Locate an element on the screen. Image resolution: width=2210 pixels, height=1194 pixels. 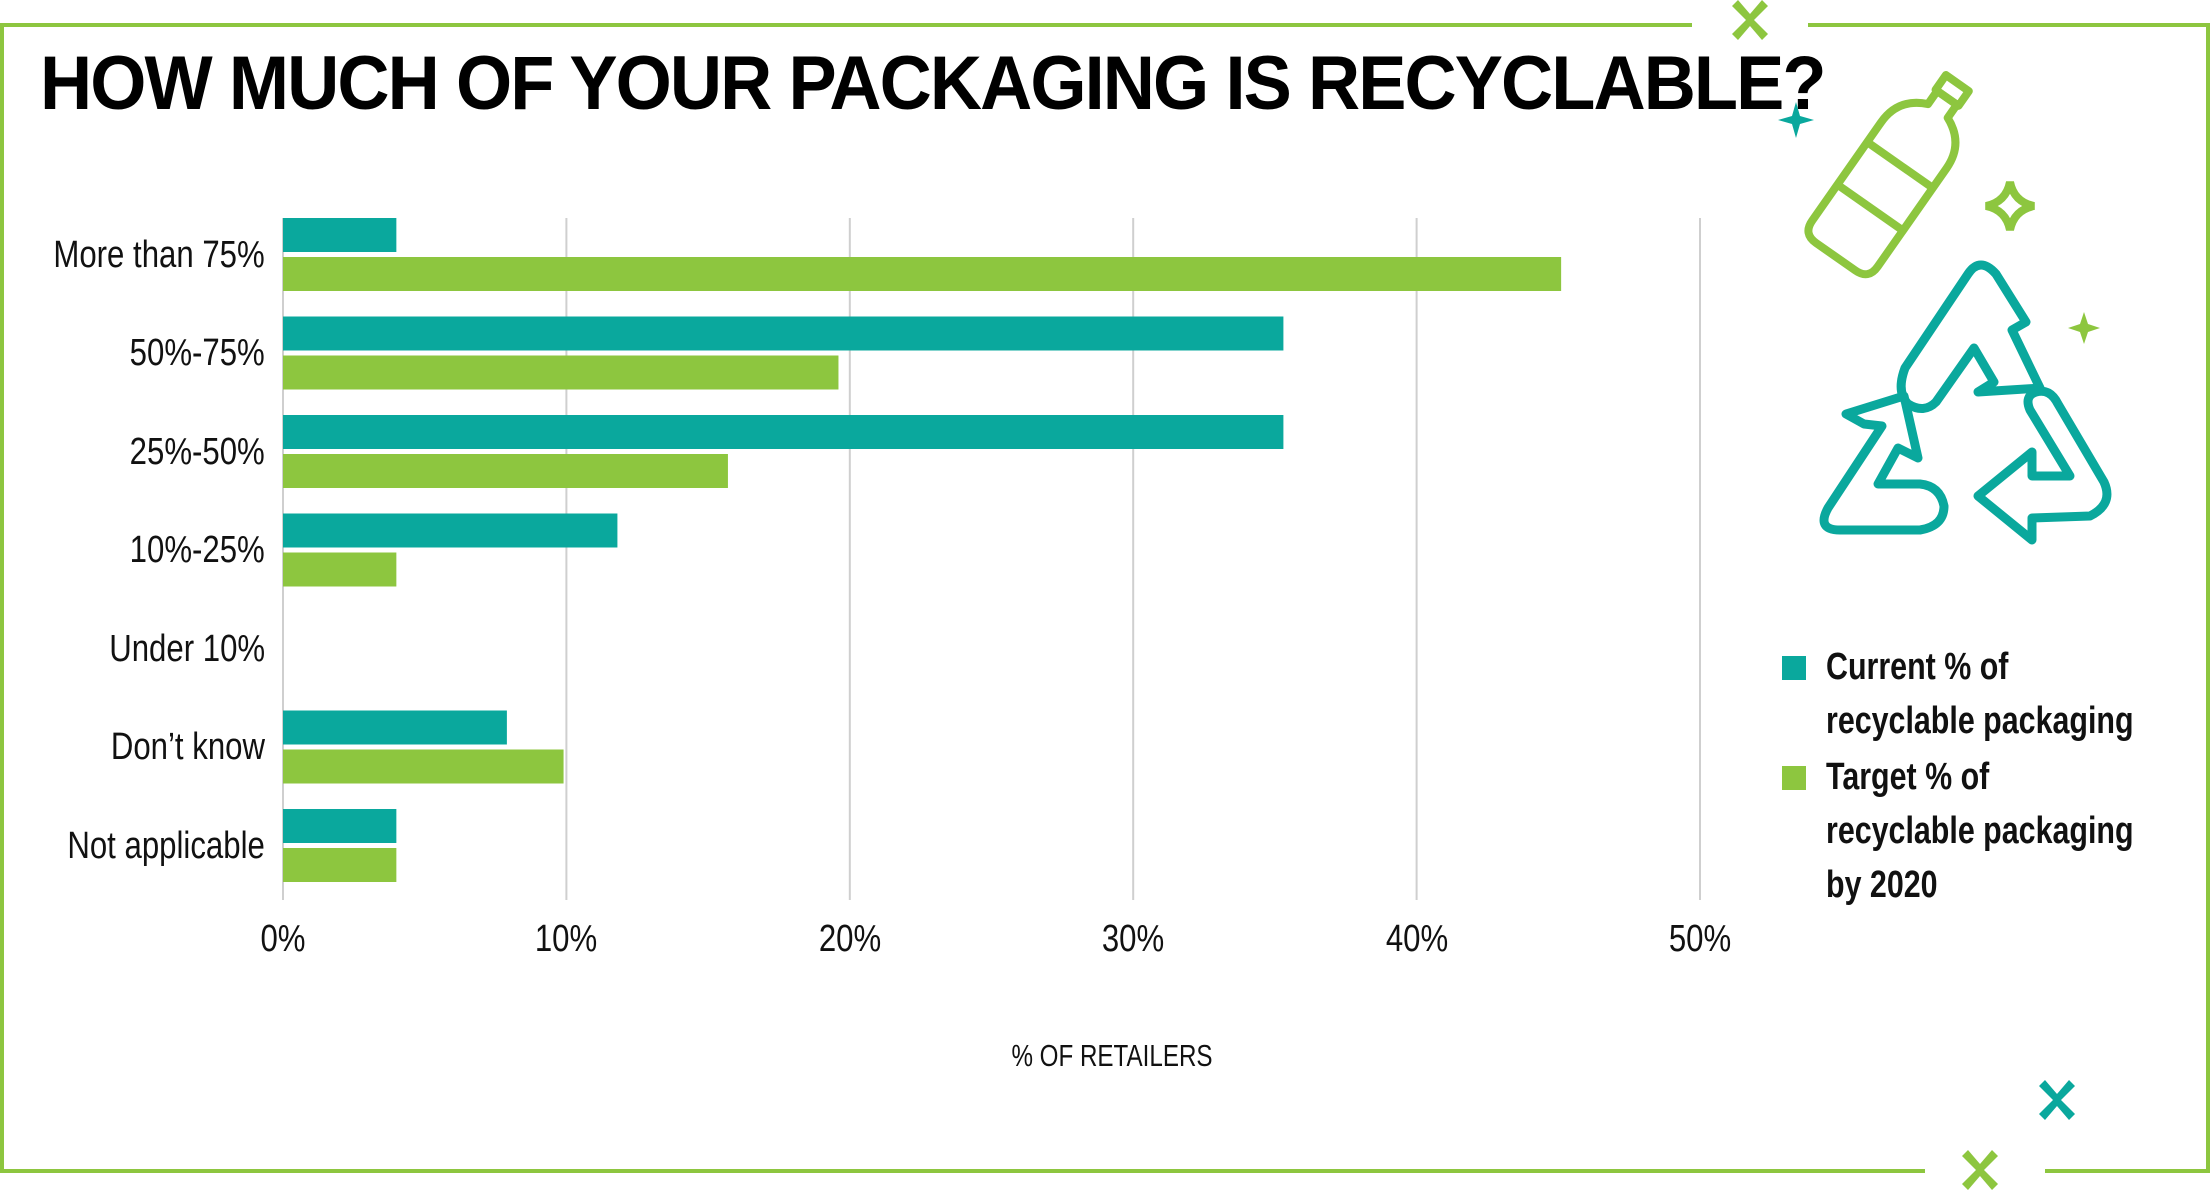
x-tick-label: 0% is located at coordinates (283, 939).